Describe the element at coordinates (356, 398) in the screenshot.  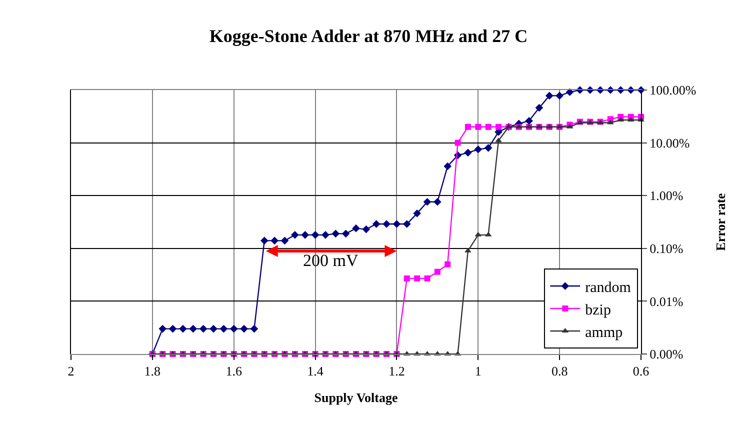
I see `x-axis-title: Supply Voltage` at that location.